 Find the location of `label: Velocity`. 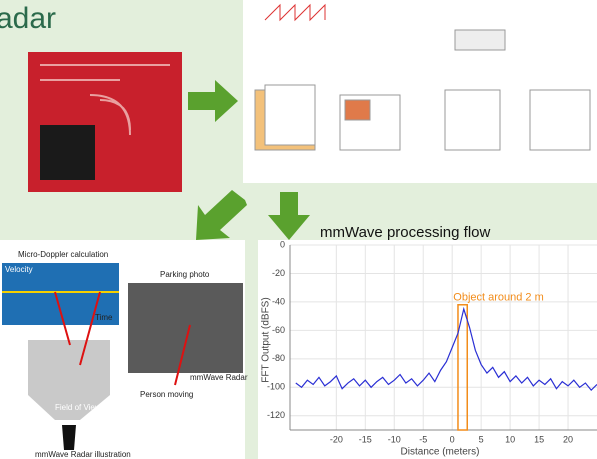

label: Velocity is located at coordinates (19, 269).